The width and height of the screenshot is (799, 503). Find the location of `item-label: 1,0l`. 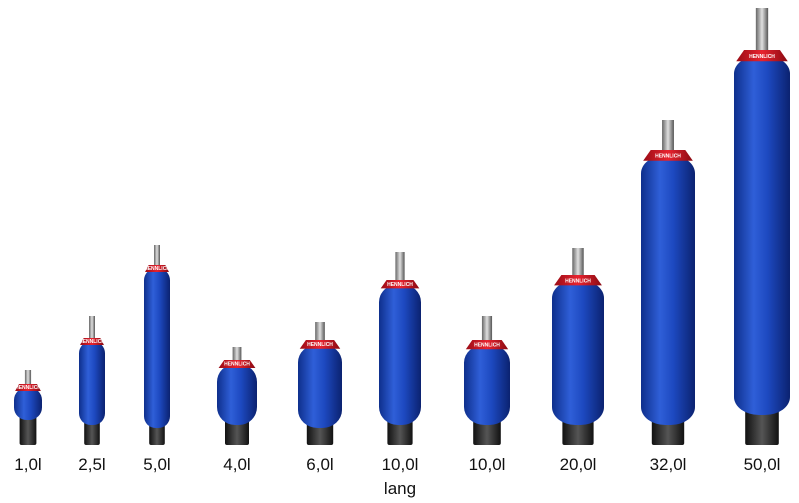

item-label: 1,0l is located at coordinates (27, 464).